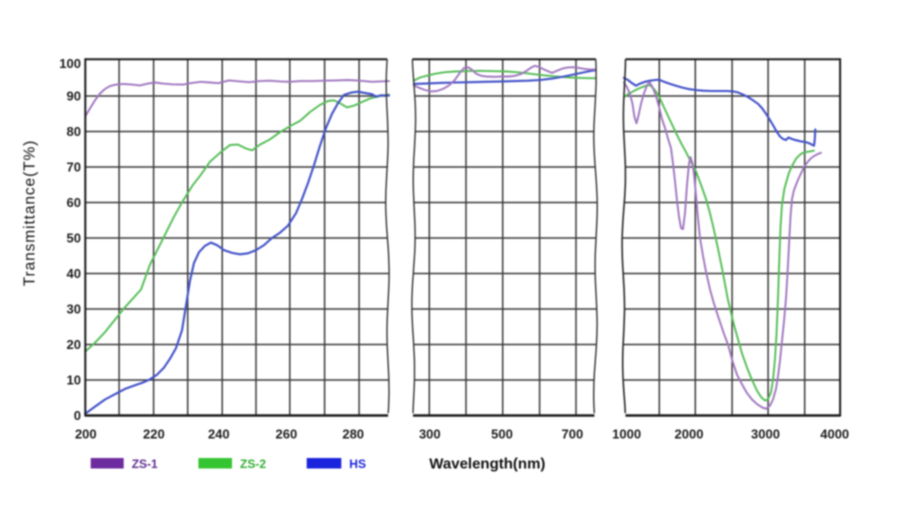 The width and height of the screenshot is (900, 508). Describe the element at coordinates (74, 167) in the screenshot. I see `svg-text: 70` at that location.